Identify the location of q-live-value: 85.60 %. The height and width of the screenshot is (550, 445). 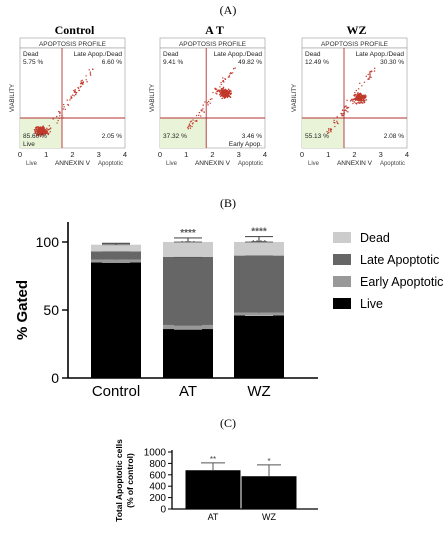
(35, 136).